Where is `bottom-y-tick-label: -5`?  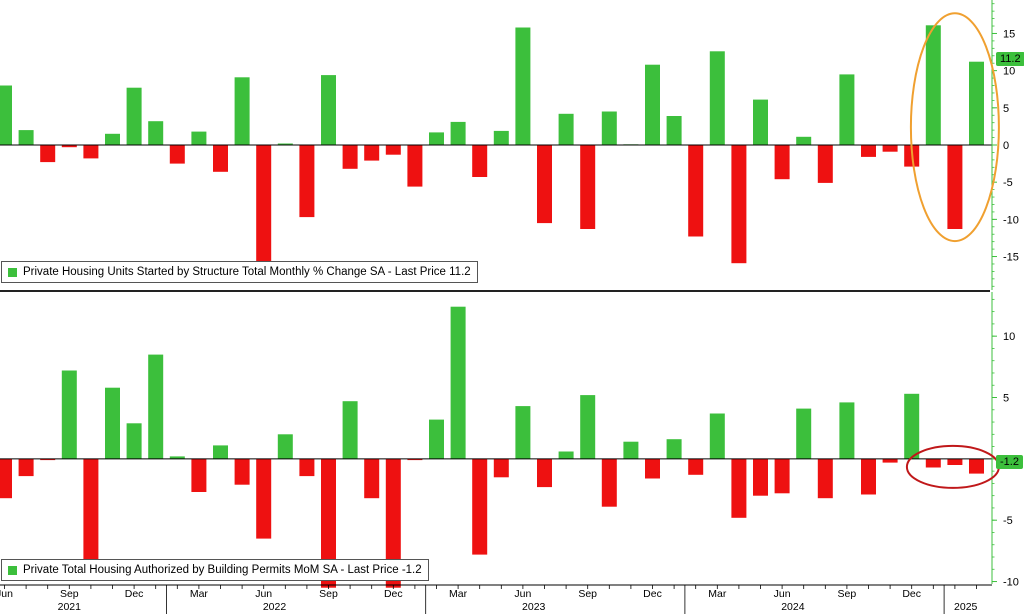 bottom-y-tick-label: -5 is located at coordinates (1008, 521).